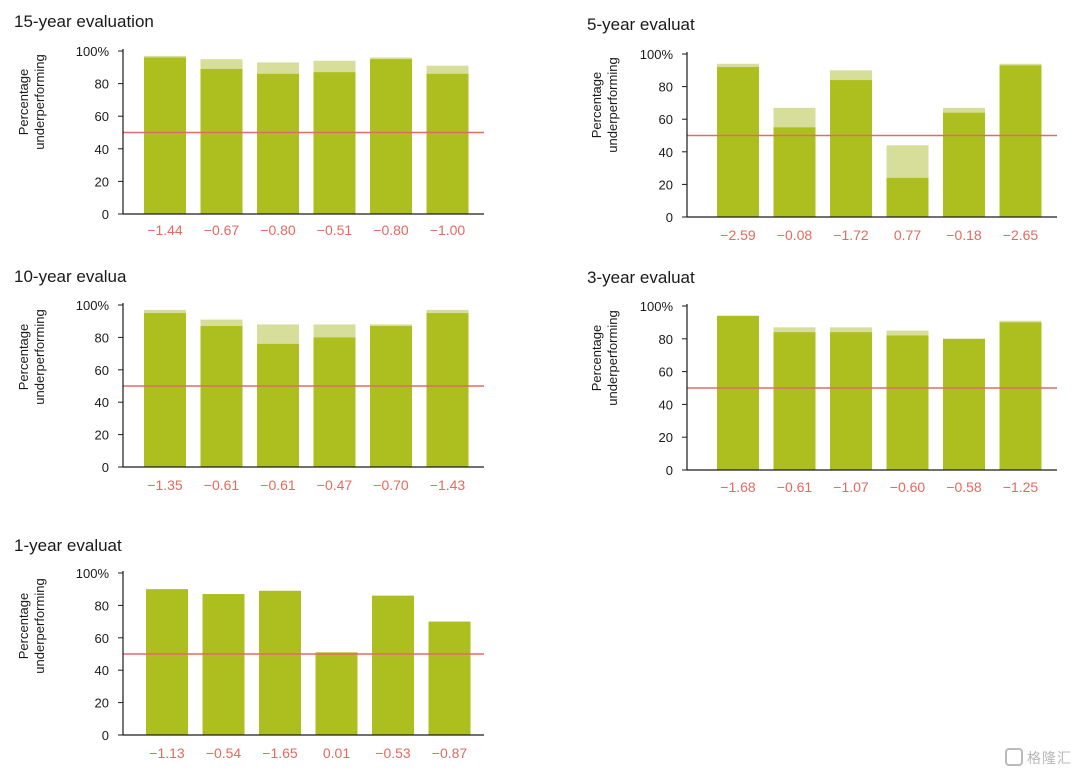 The image size is (1080, 774). Describe the element at coordinates (335, 485) in the screenshot. I see `category-label: −0.47` at that location.